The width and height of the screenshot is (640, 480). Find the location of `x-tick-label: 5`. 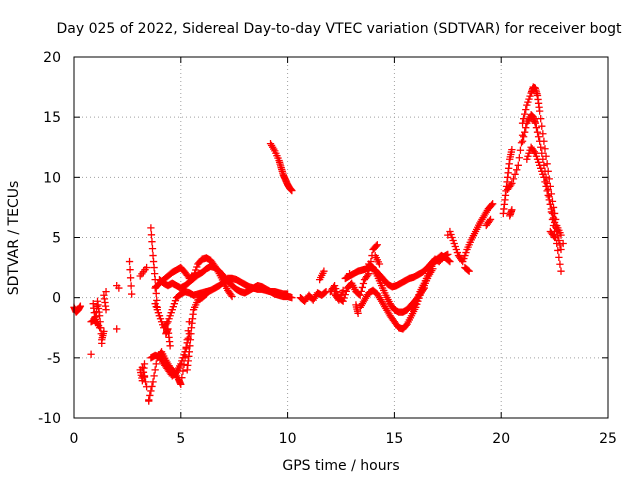

x-tick-label: 5 is located at coordinates (180, 439).